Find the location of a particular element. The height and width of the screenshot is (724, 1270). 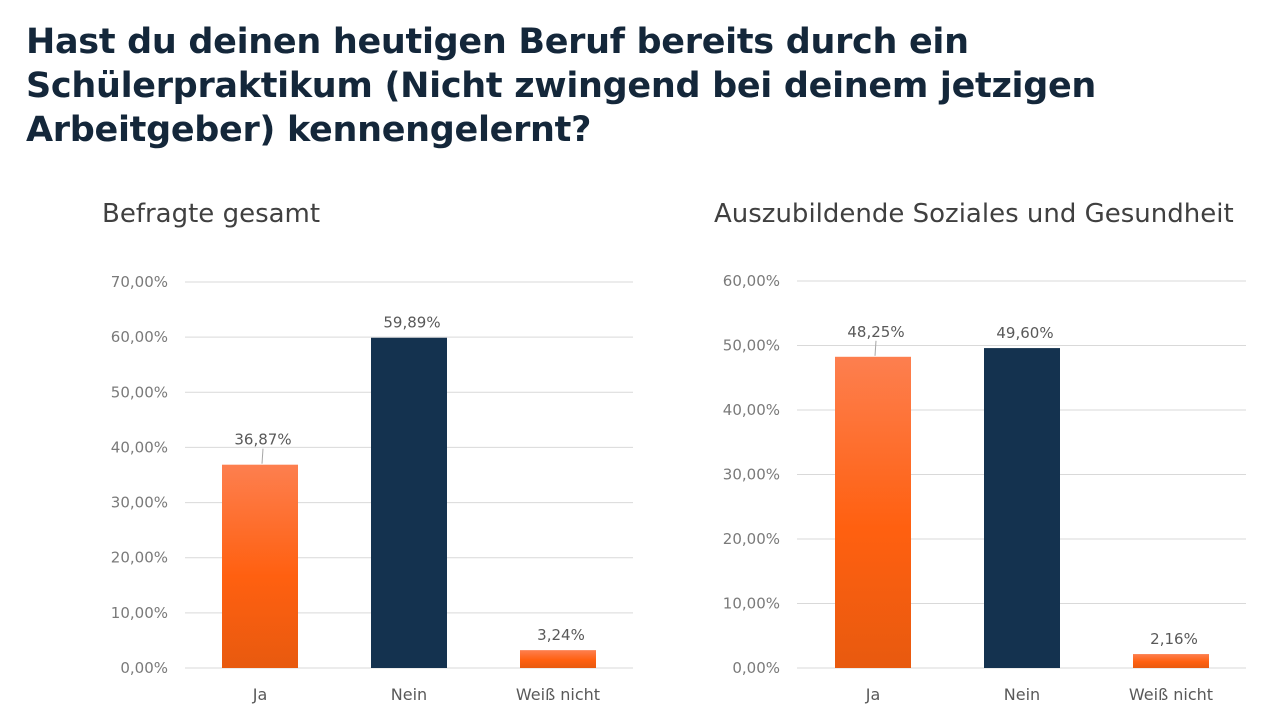

data-label: 49,60% is located at coordinates (1024, 333).